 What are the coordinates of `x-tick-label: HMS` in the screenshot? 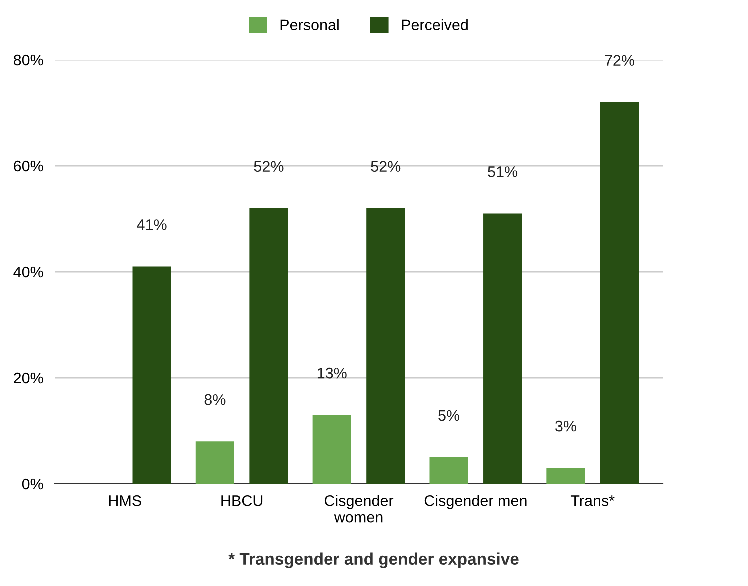 It's located at (125, 501).